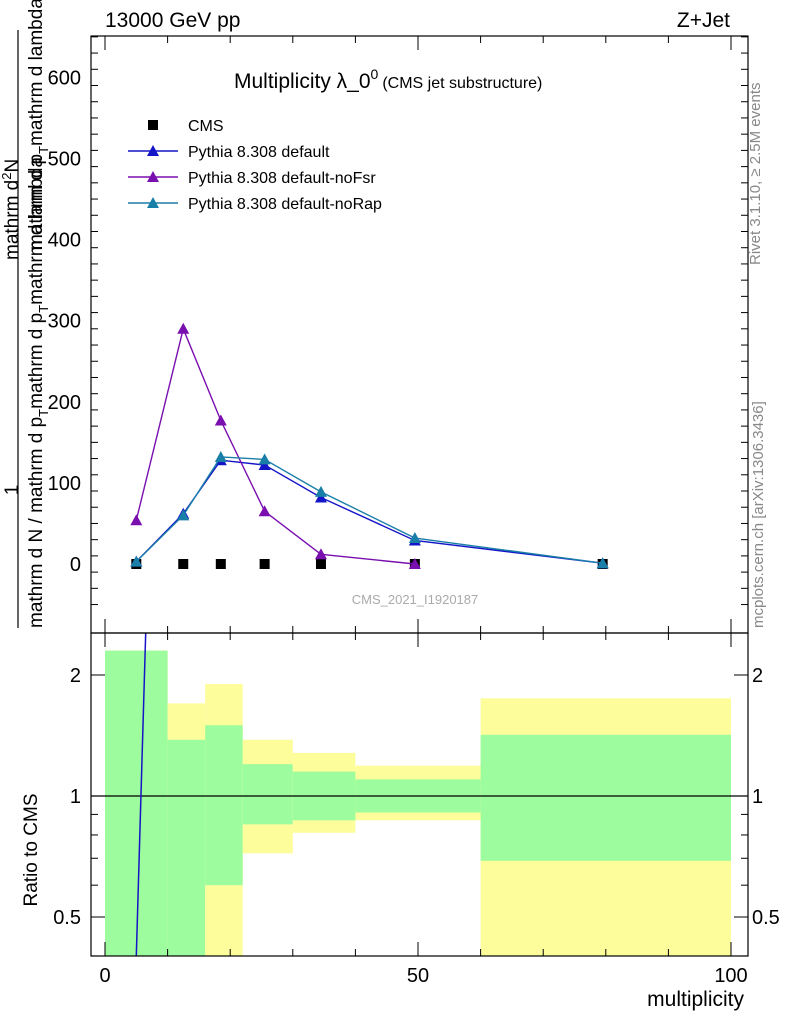  What do you see at coordinates (141, 794) in the screenshot?
I see `ratio-curve-default` at bounding box center [141, 794].